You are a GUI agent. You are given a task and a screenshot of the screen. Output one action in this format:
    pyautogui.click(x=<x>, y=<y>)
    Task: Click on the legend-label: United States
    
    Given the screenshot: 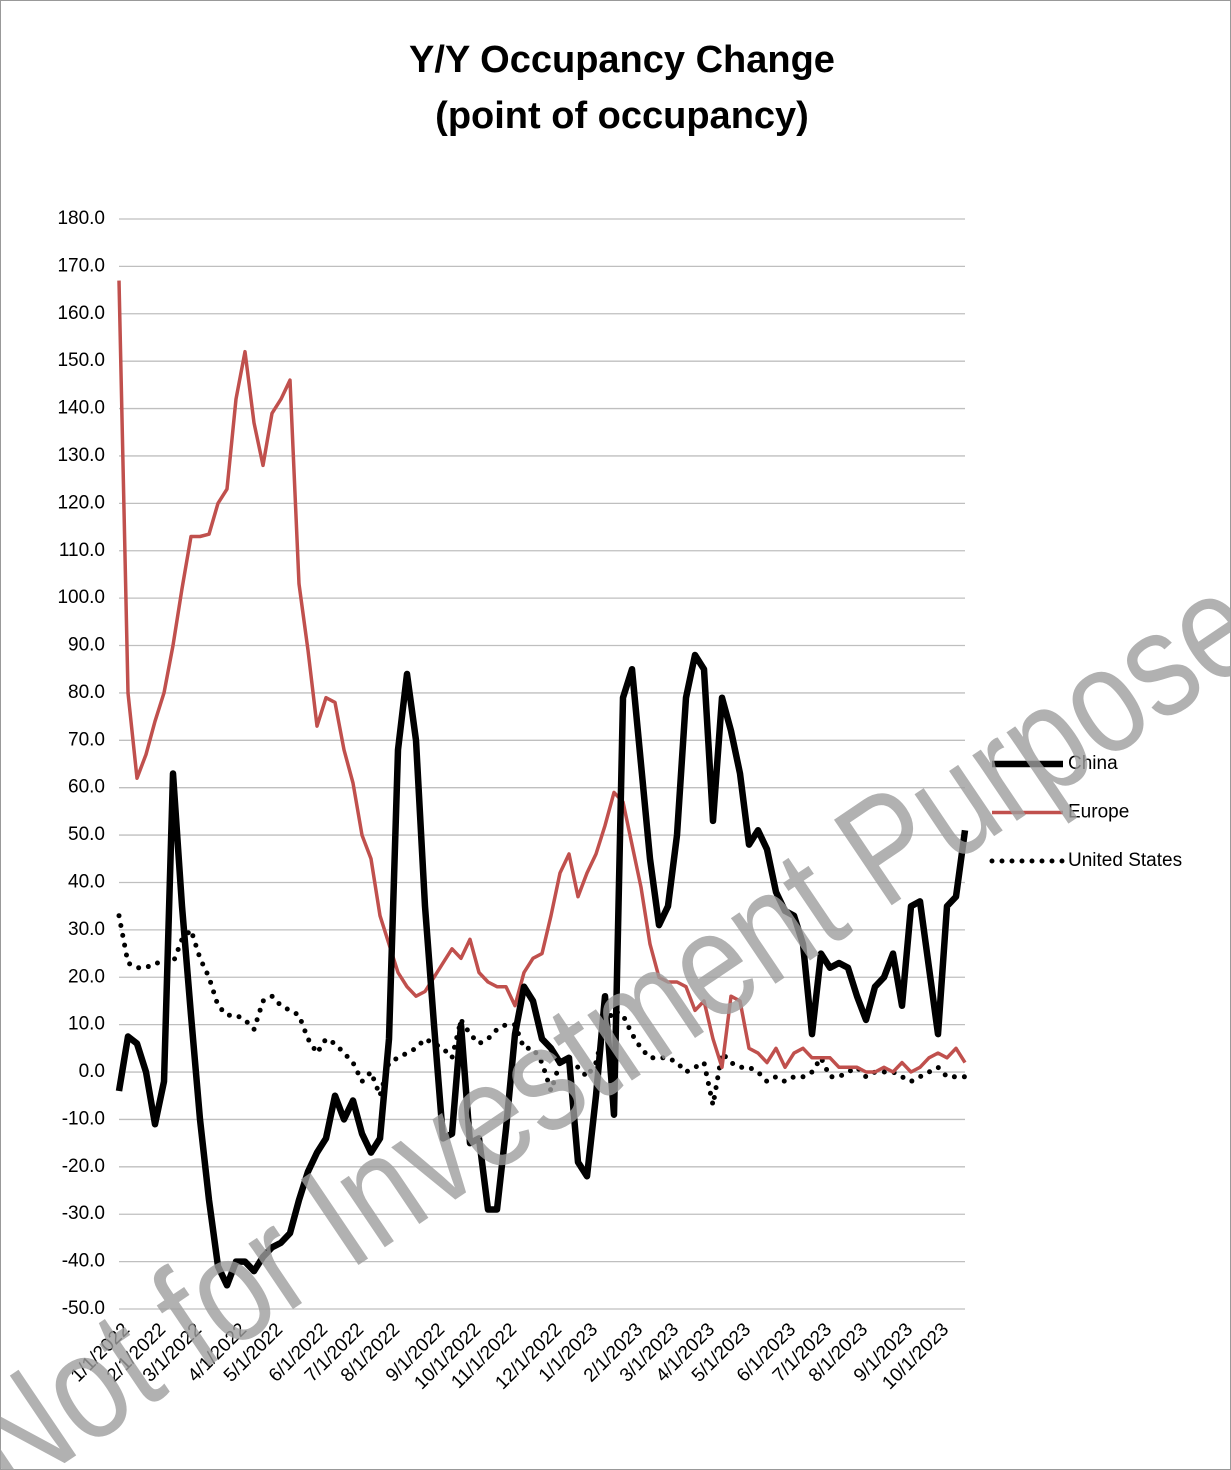 What is the action you would take?
    pyautogui.click(x=1125, y=860)
    